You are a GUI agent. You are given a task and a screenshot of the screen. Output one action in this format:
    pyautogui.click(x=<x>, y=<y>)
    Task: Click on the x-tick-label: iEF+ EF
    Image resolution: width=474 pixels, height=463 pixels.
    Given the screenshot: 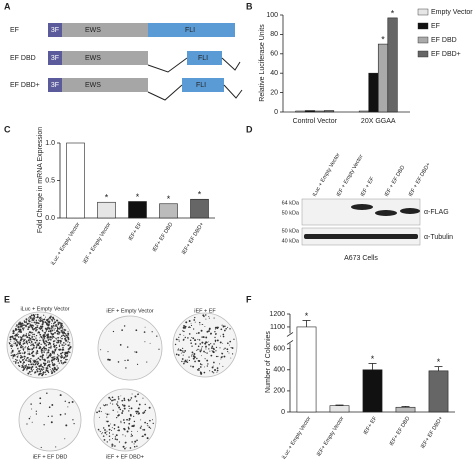 What is the action you would take?
    pyautogui.click(x=136, y=231)
    